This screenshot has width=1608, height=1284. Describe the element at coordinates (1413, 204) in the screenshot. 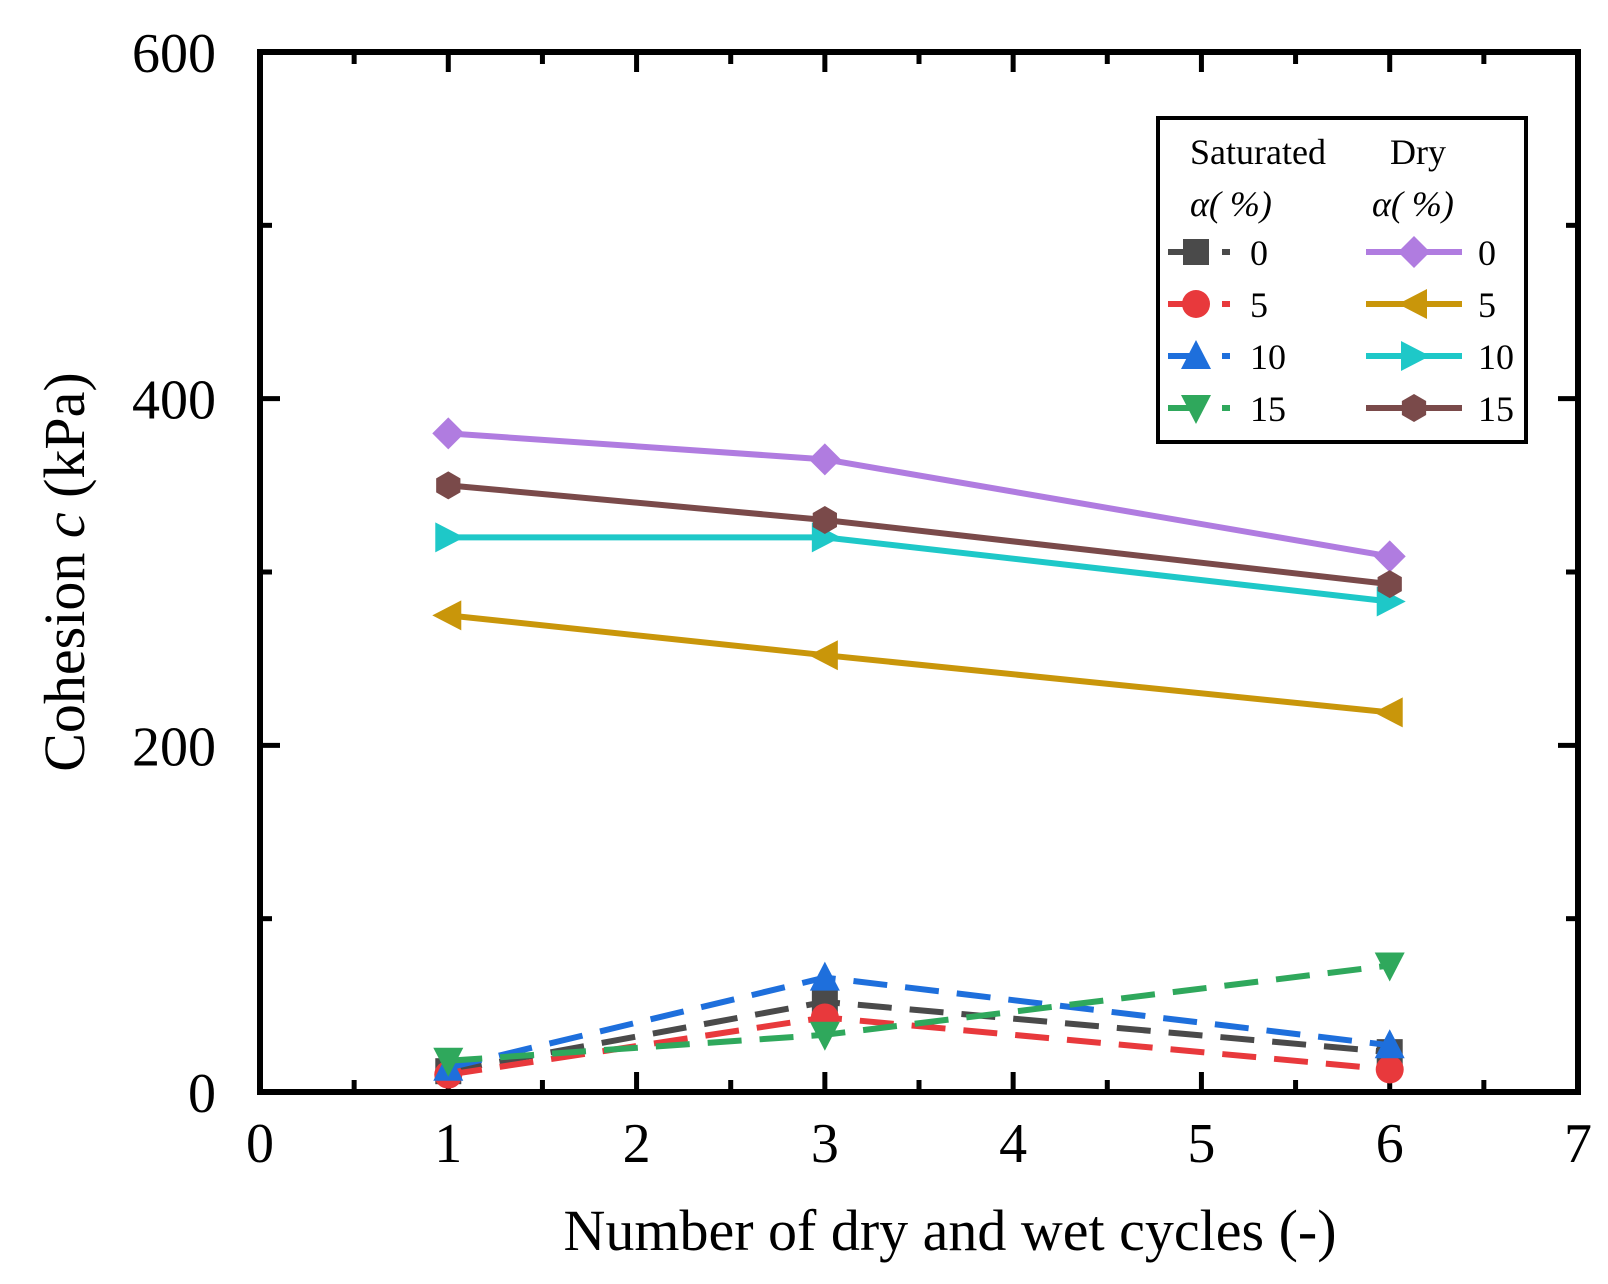

I see `legend-alpha-dry: α( %)` at that location.